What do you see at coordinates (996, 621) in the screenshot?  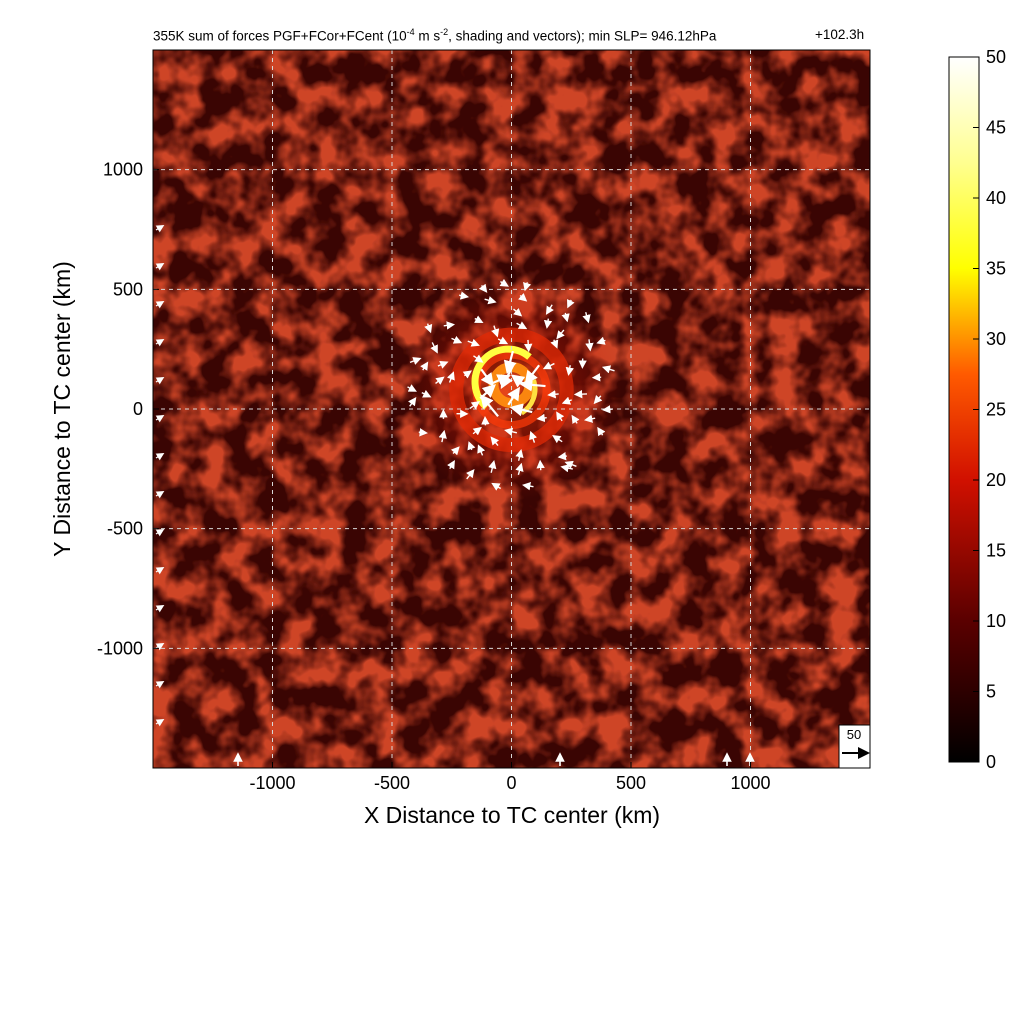 I see `colorbar-tick-label: 10` at bounding box center [996, 621].